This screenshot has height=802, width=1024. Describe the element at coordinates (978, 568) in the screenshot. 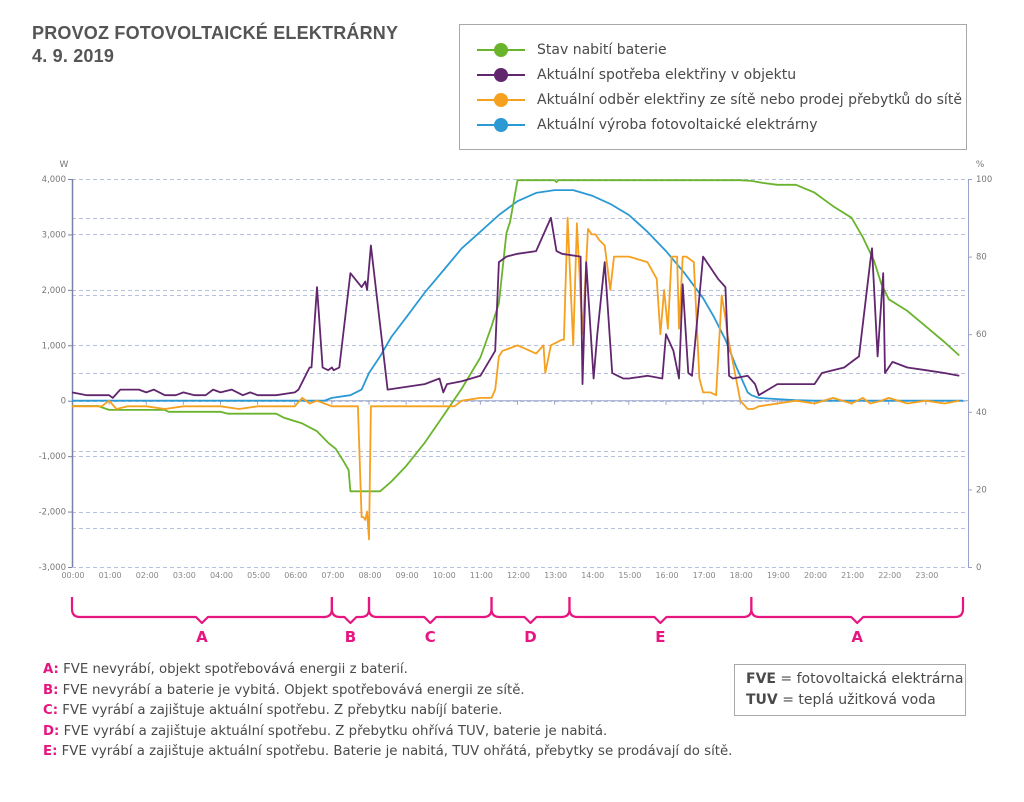

I see `y2-tick-label: 0` at that location.